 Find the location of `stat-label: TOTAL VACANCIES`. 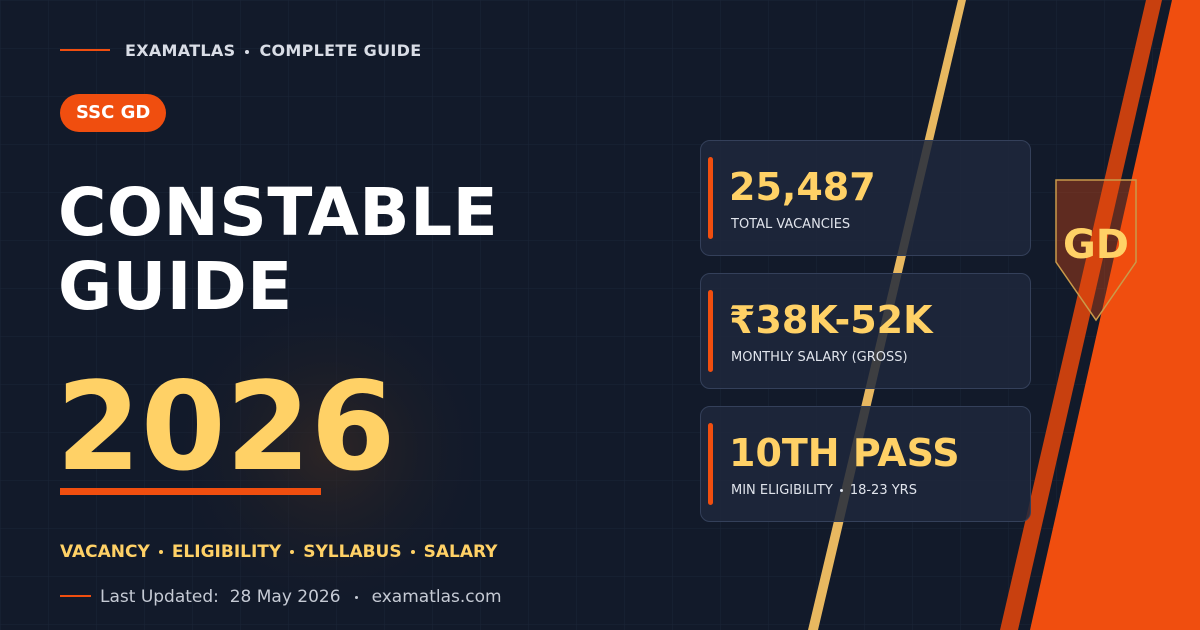

stat-label: TOTAL VACANCIES is located at coordinates (791, 224).